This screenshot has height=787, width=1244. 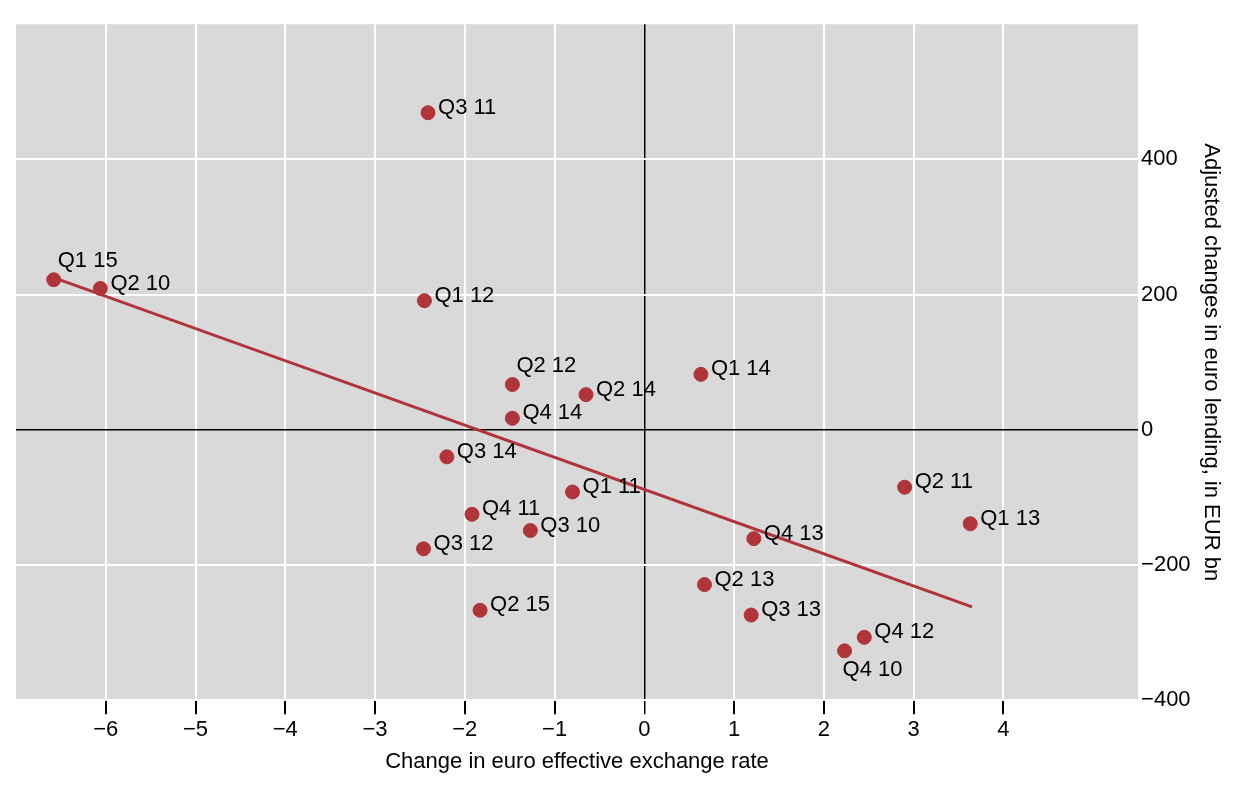 What do you see at coordinates (463, 542) in the screenshot?
I see `data-label: Q3 12` at bounding box center [463, 542].